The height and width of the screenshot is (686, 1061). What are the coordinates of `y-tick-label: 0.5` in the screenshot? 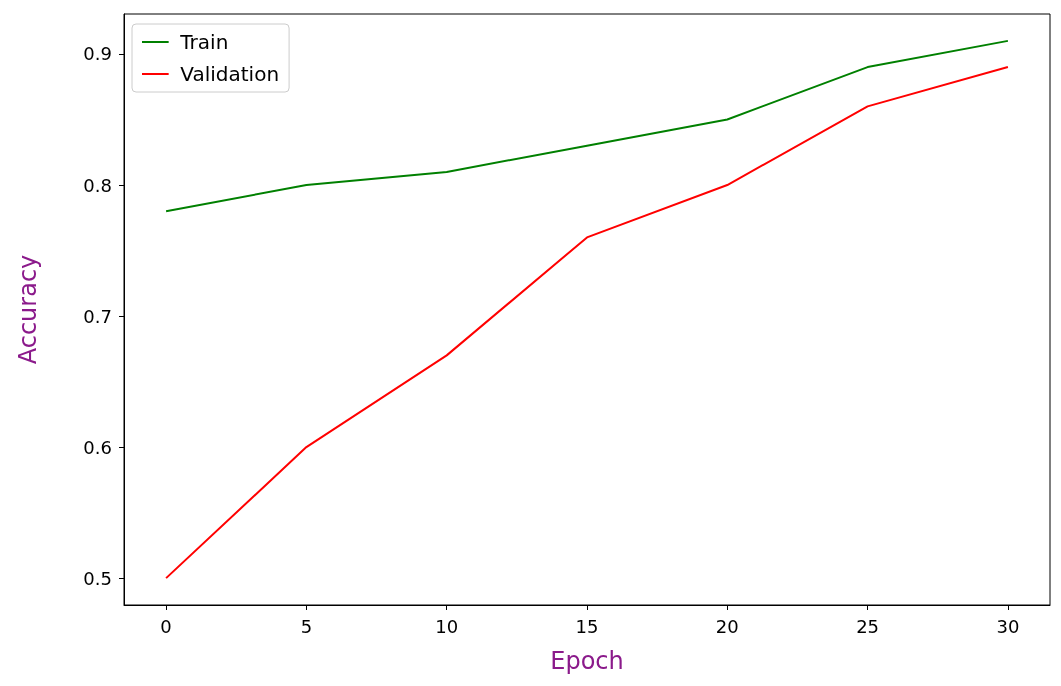 It's located at (97, 578).